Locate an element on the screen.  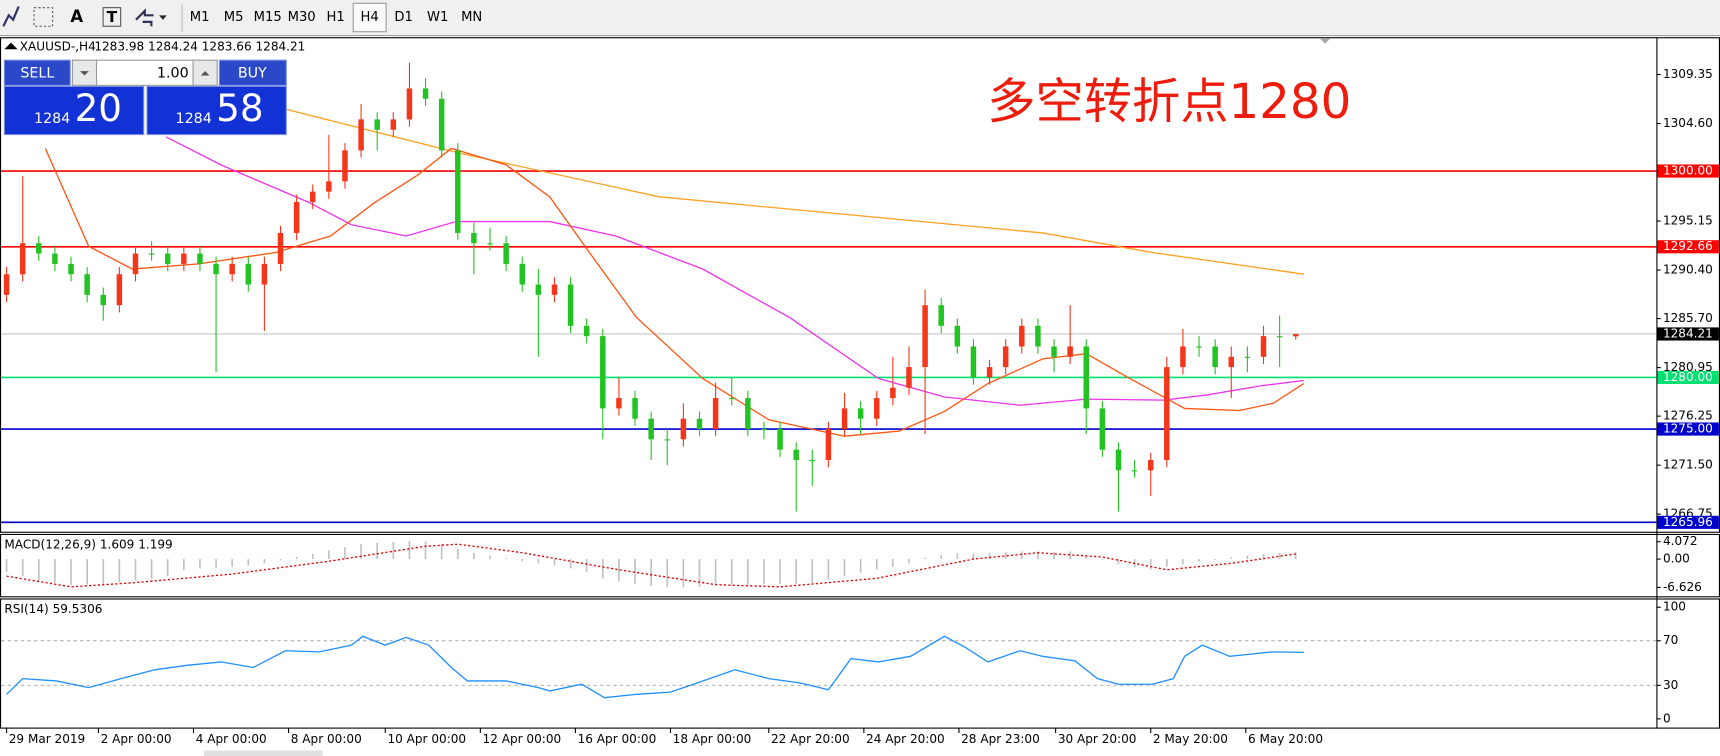
sell-label: SELL is located at coordinates (37, 73).